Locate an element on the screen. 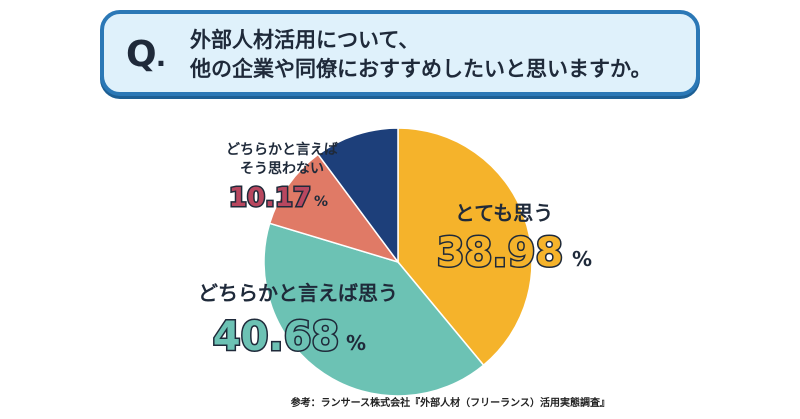  question-line-2: 他の企業や同僚におすすめしたいと思いますか。 is located at coordinates (421, 69).